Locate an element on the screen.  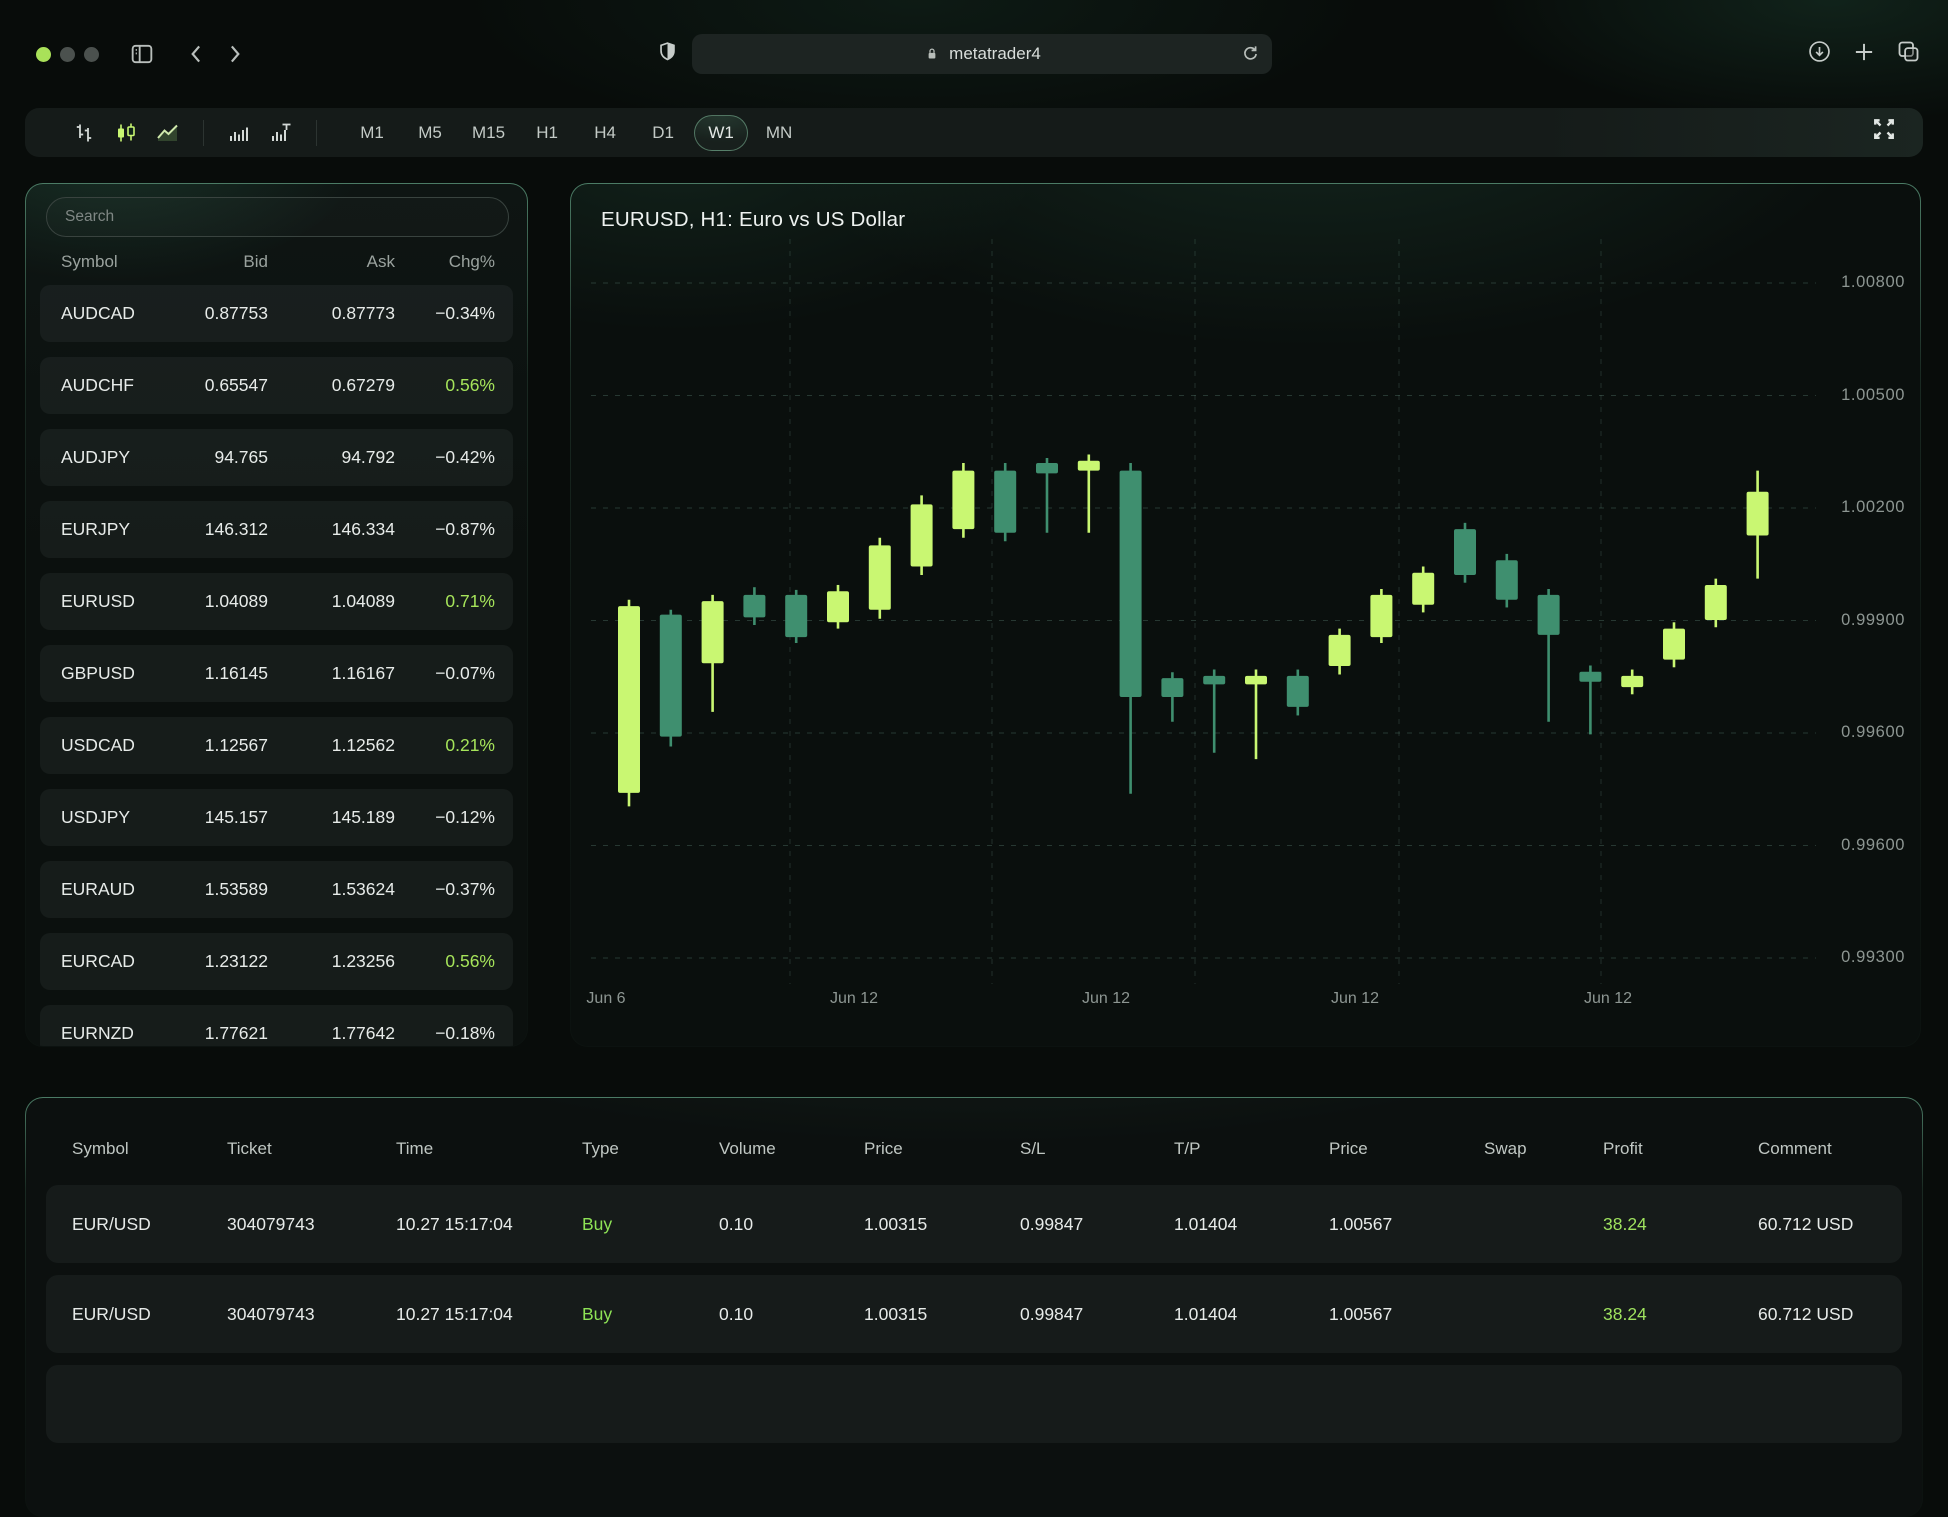
new-tab-button is located at coordinates (1864, 52).